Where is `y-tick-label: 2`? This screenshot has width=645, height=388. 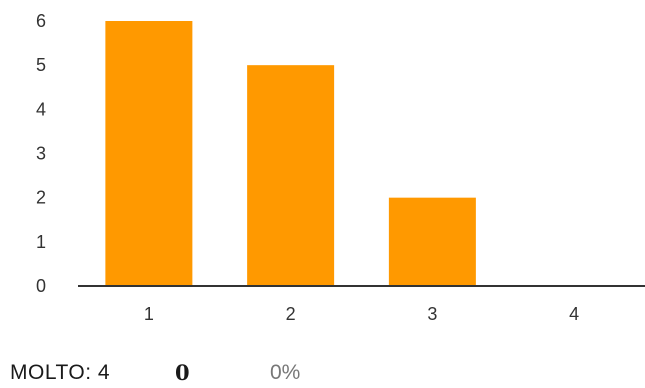 y-tick-label: 2 is located at coordinates (41, 198).